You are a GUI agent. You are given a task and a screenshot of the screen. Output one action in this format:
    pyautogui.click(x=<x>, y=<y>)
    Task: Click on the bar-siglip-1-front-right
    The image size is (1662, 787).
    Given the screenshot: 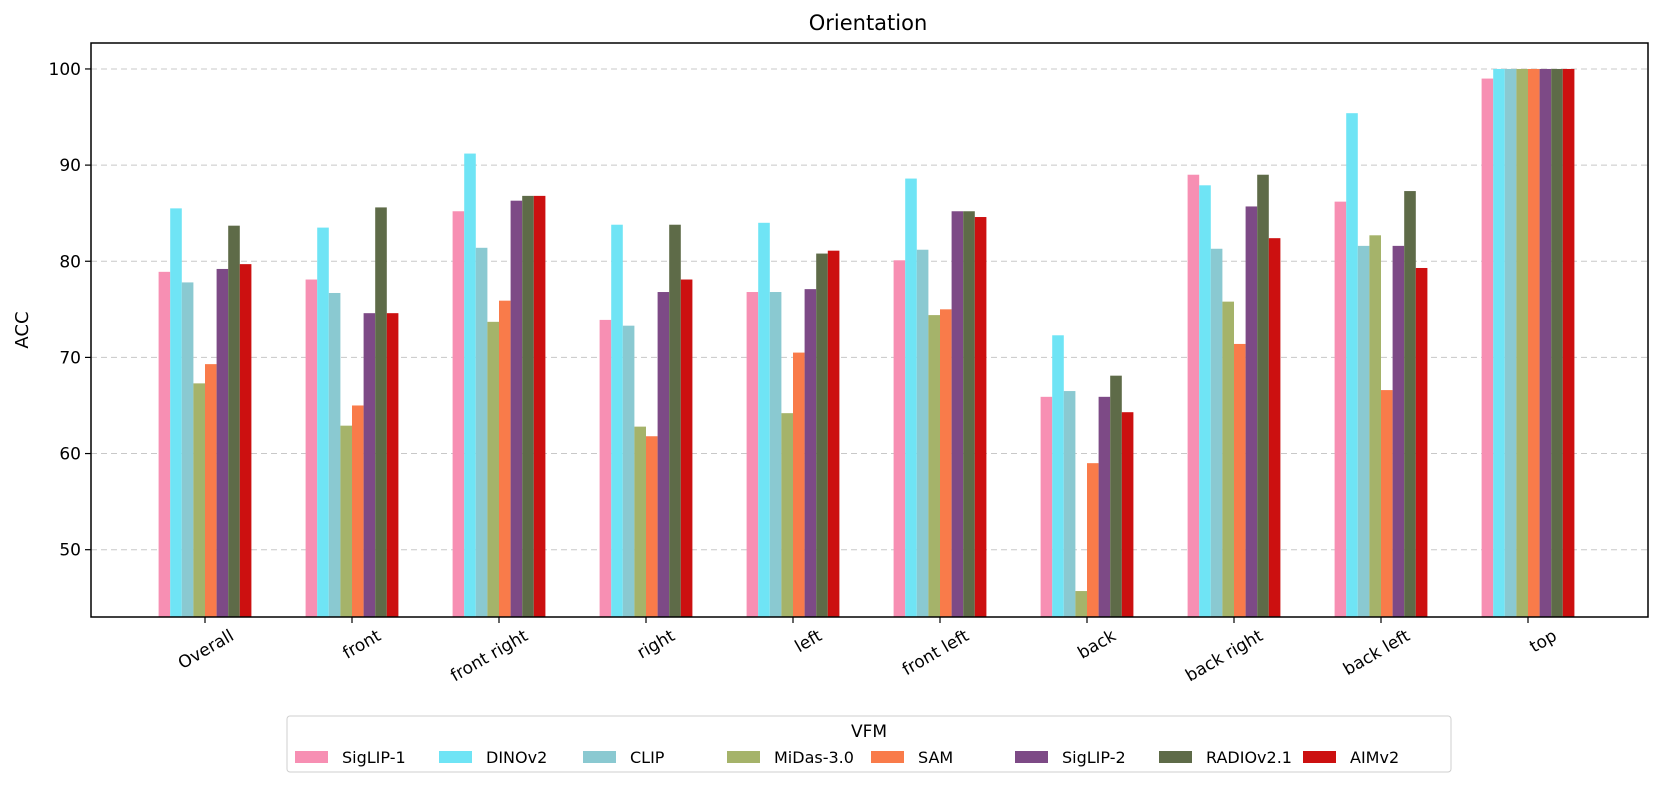 What is the action you would take?
    pyautogui.click(x=458, y=414)
    